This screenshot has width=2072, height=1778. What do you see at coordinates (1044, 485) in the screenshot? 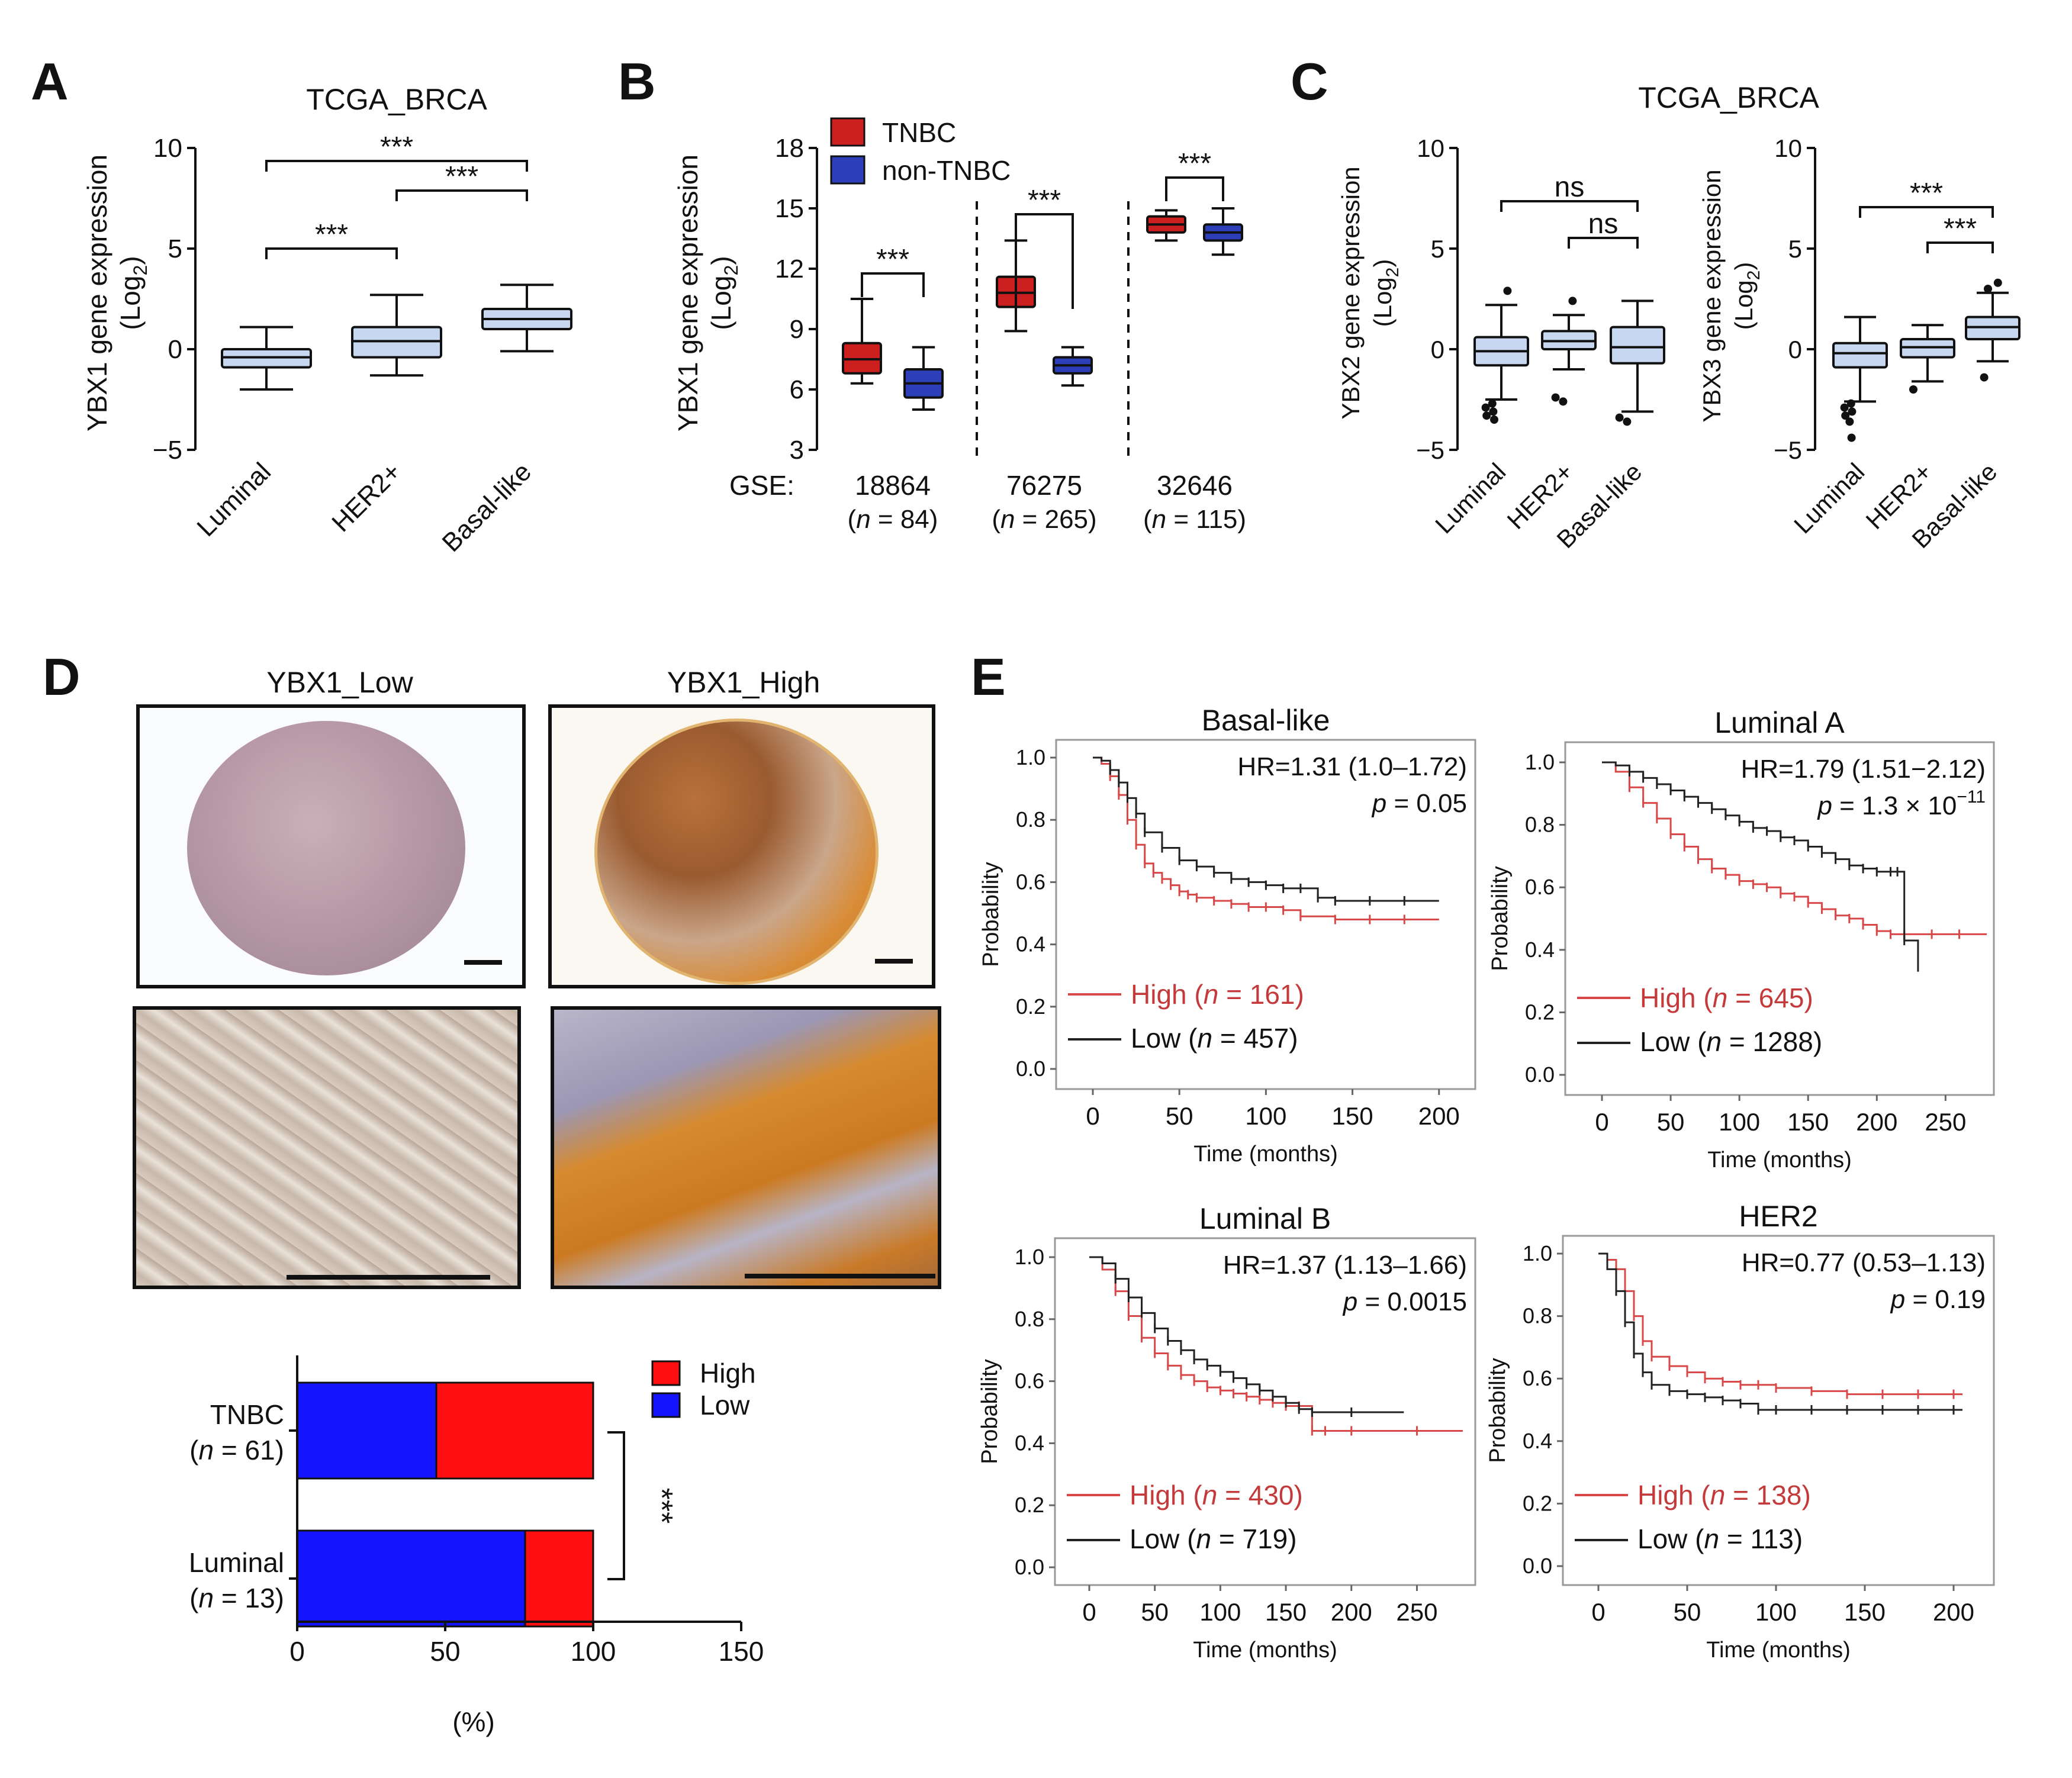
I see `gse-id-label: 76275` at bounding box center [1044, 485].